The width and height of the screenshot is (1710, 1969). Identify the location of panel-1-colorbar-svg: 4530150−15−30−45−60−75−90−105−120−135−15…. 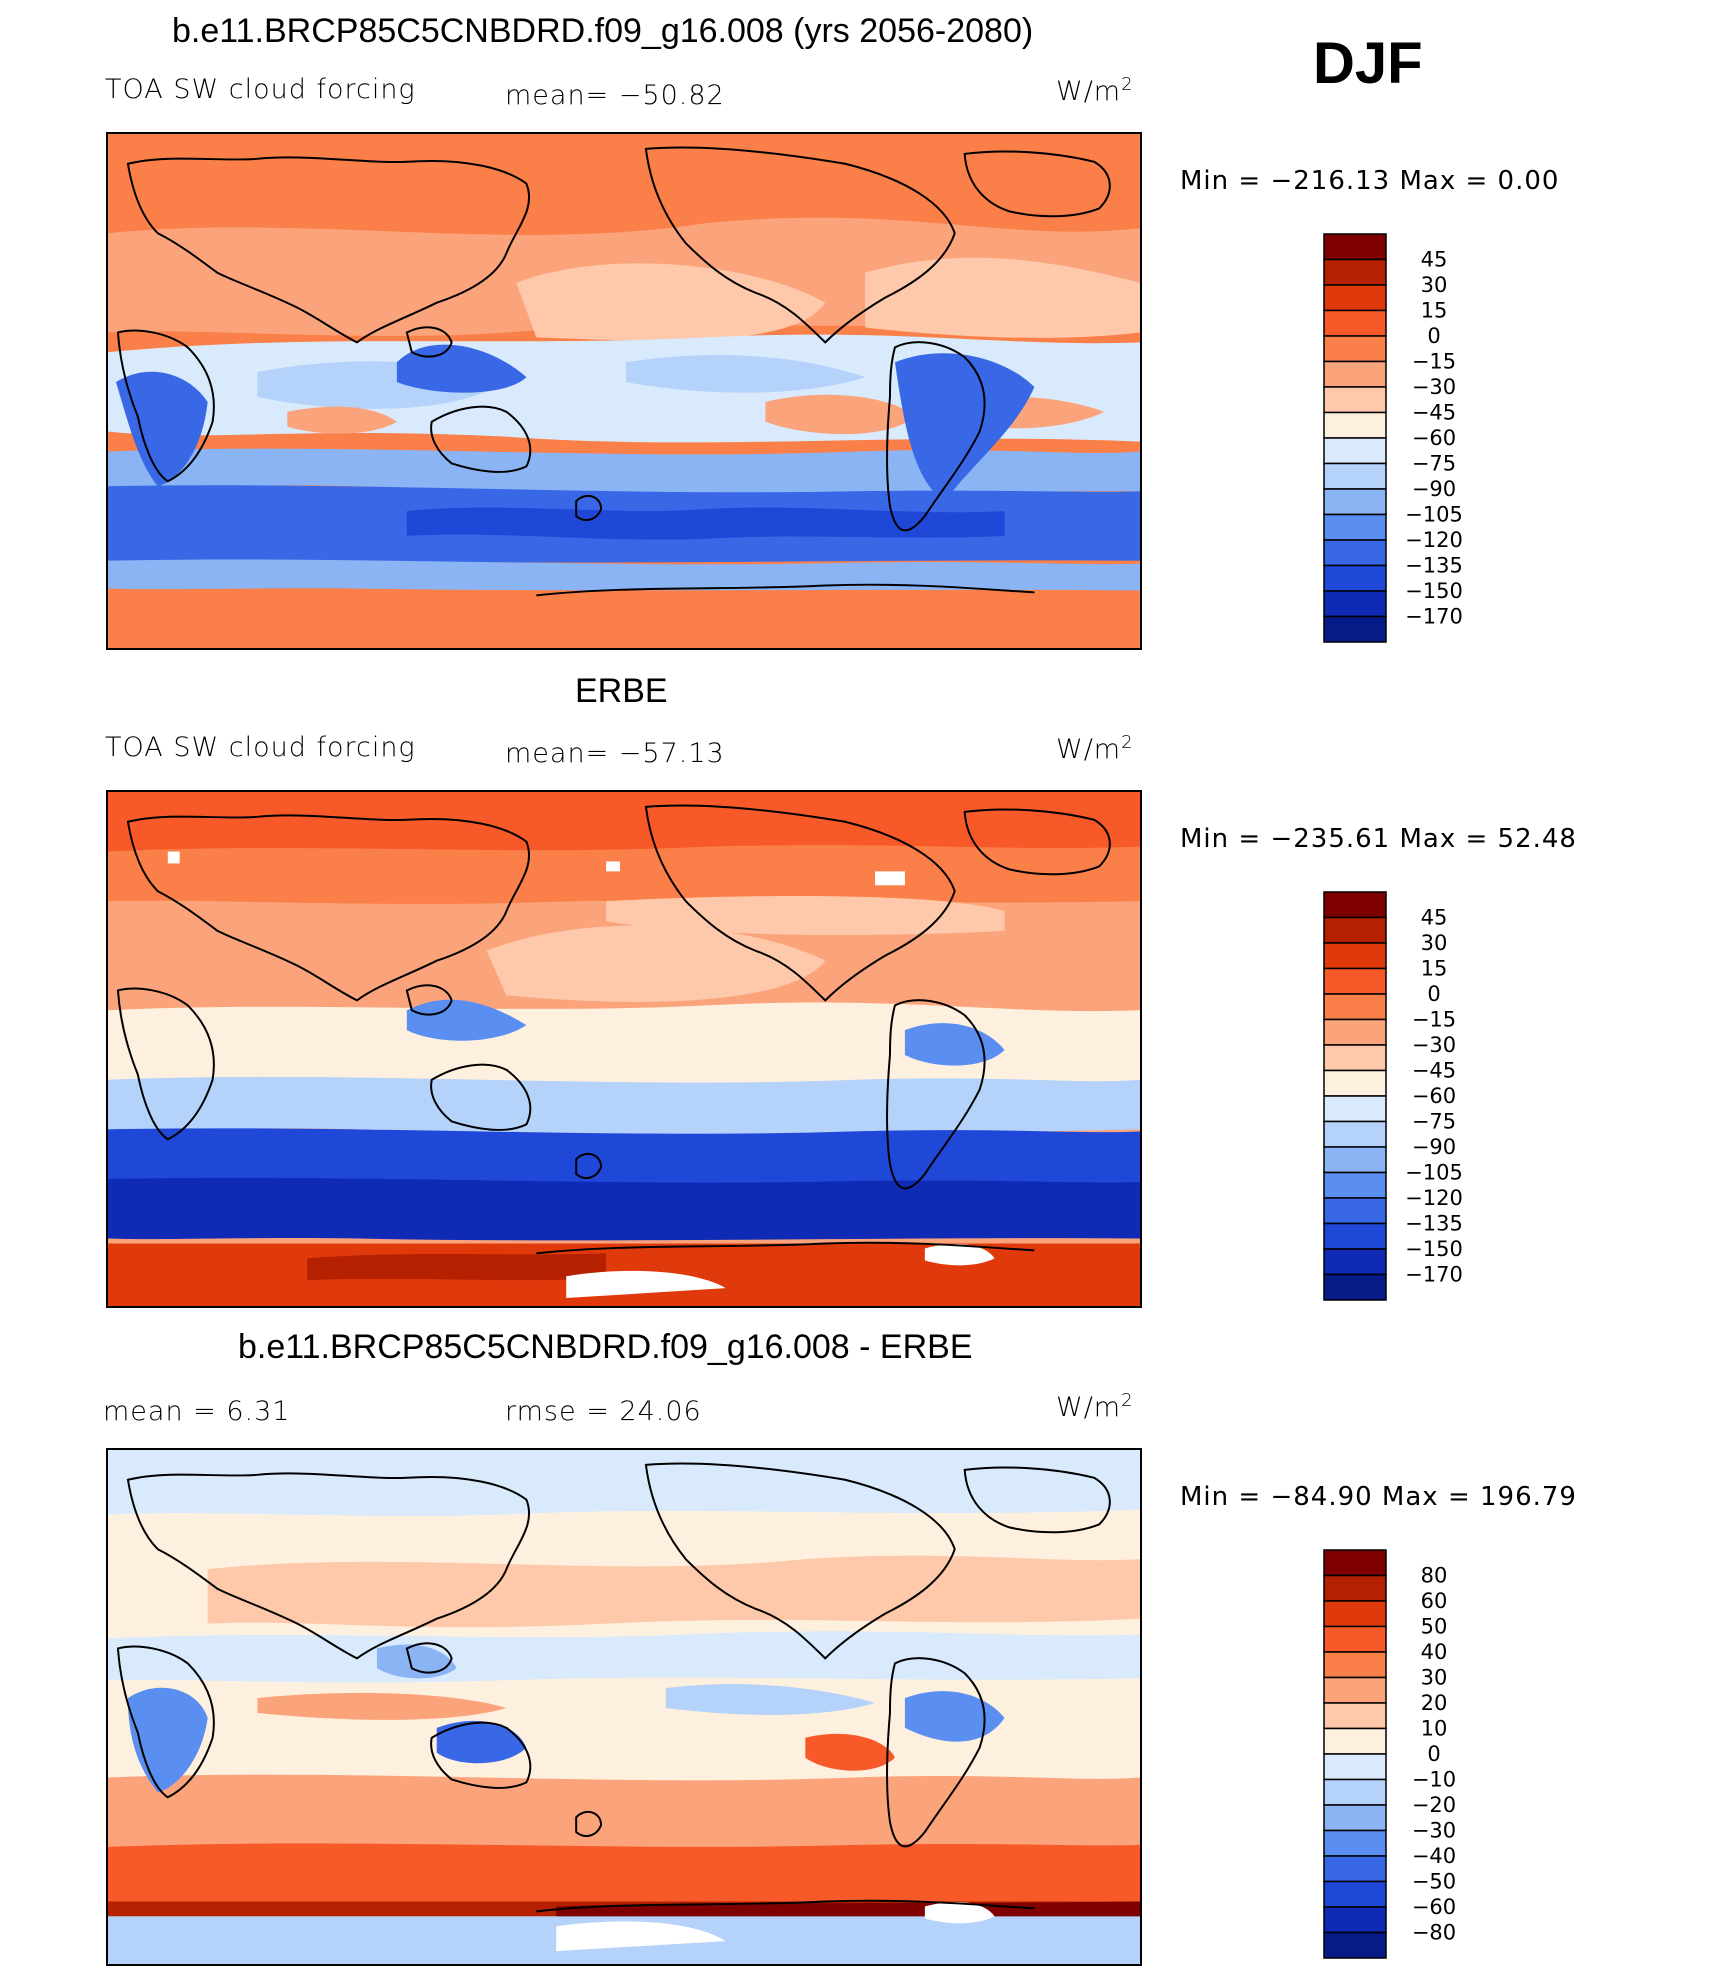
(1393, 438).